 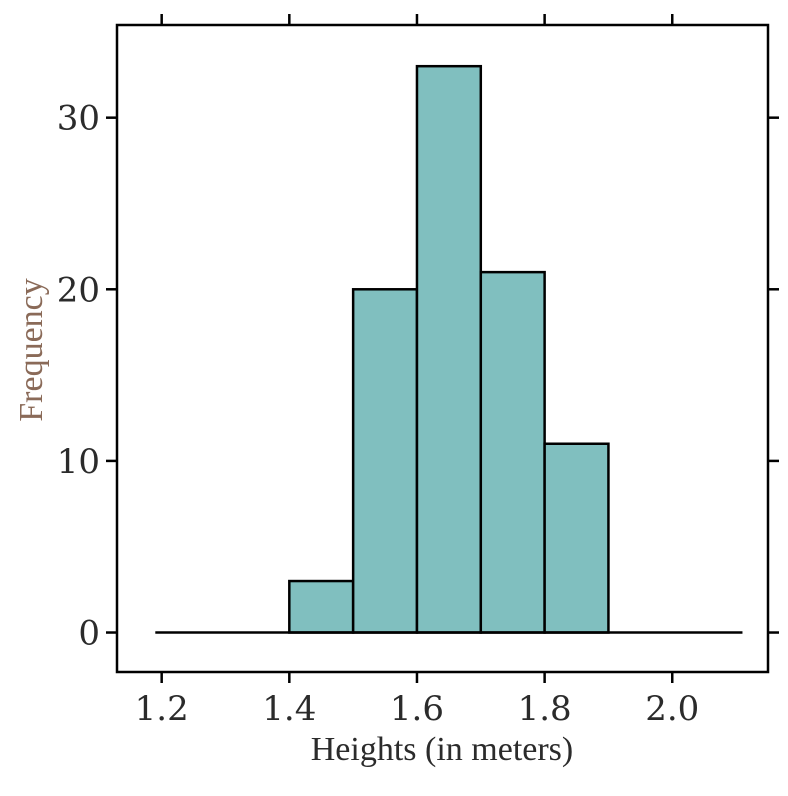 What do you see at coordinates (78, 119) in the screenshot?
I see `y-tick-label: 30` at bounding box center [78, 119].